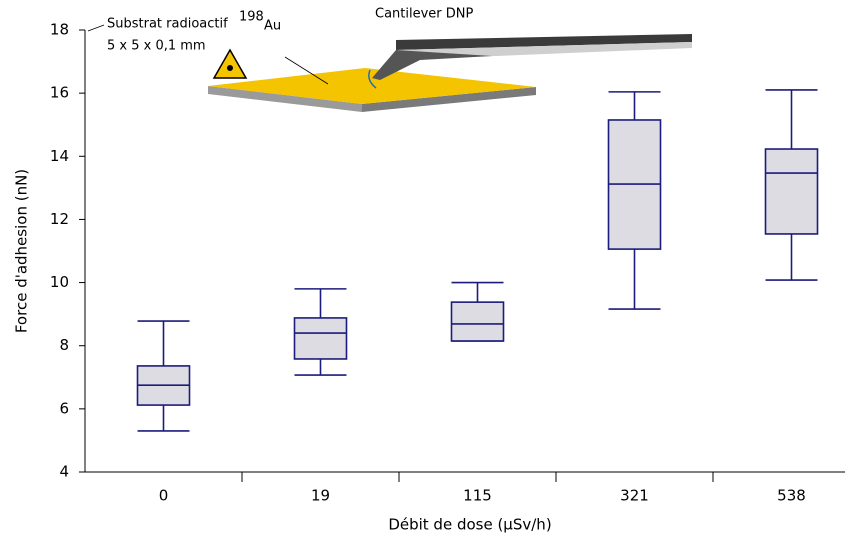 This screenshot has height=544, width=848. I want to click on x-tick-label: 115, so click(477, 496).